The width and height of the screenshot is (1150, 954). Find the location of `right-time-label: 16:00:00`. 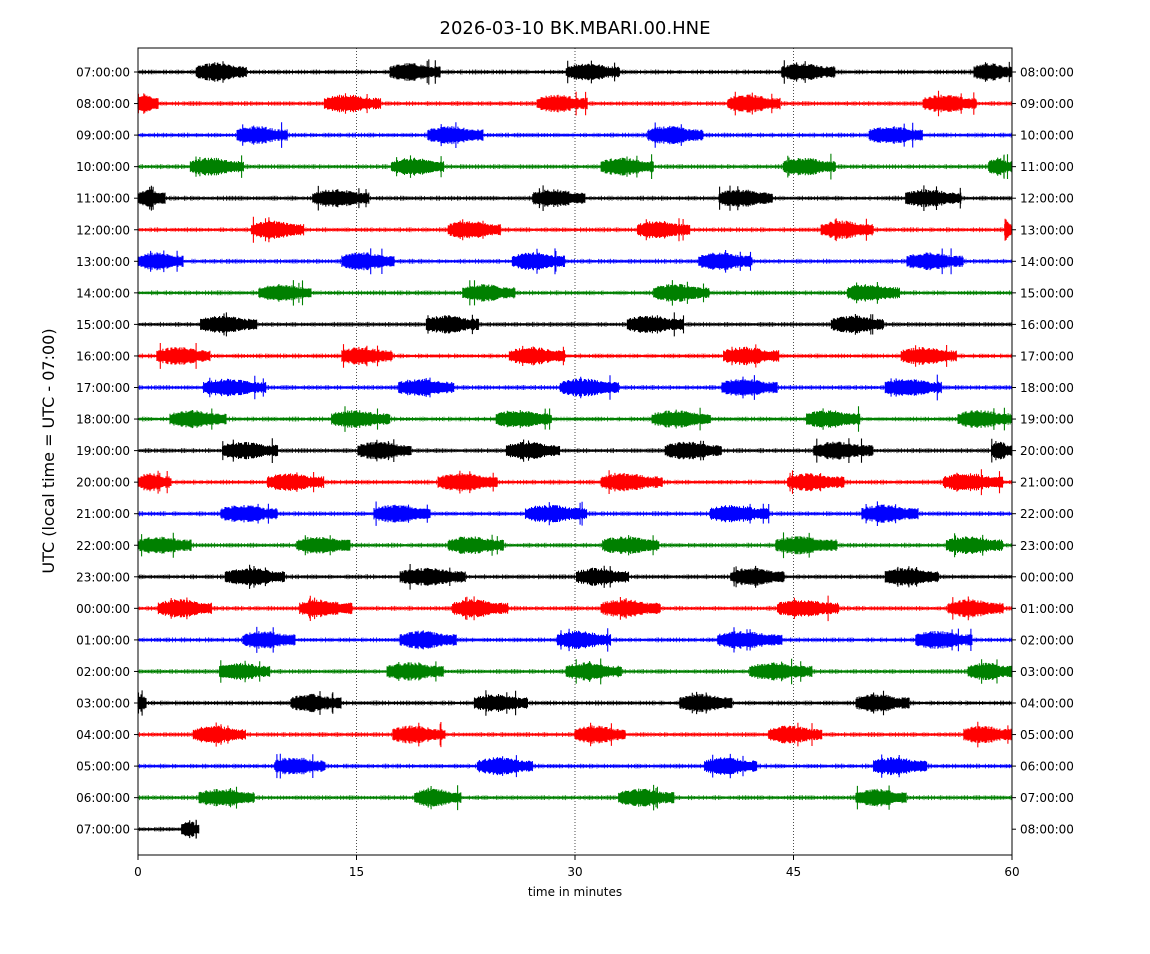

right-time-label: 16:00:00 is located at coordinates (1047, 325).